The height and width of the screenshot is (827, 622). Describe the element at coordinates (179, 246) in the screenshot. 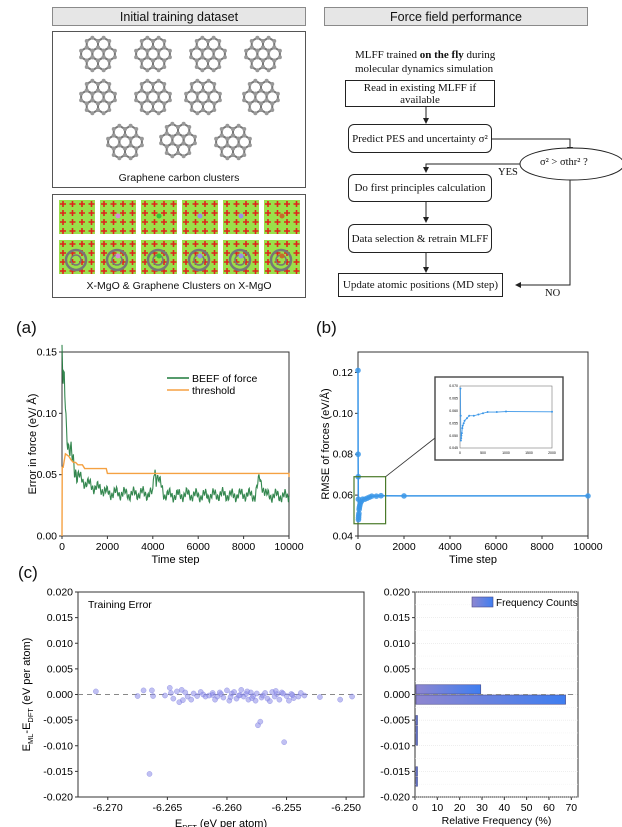

I see `mgo-panel: X-MgO & Graphene Clusters on X-MgO` at that location.